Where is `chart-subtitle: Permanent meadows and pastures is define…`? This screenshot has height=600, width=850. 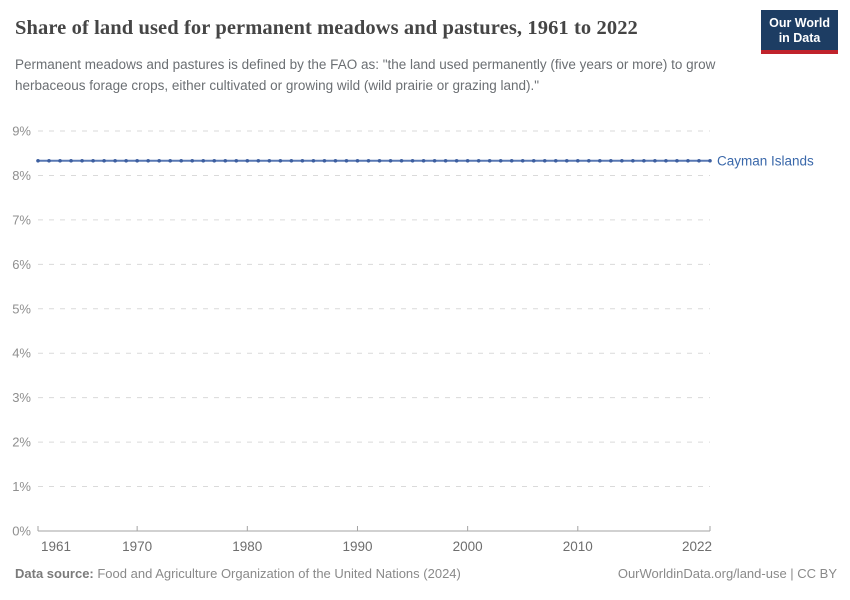 chart-subtitle: Permanent meadows and pastures is define… is located at coordinates (365, 75).